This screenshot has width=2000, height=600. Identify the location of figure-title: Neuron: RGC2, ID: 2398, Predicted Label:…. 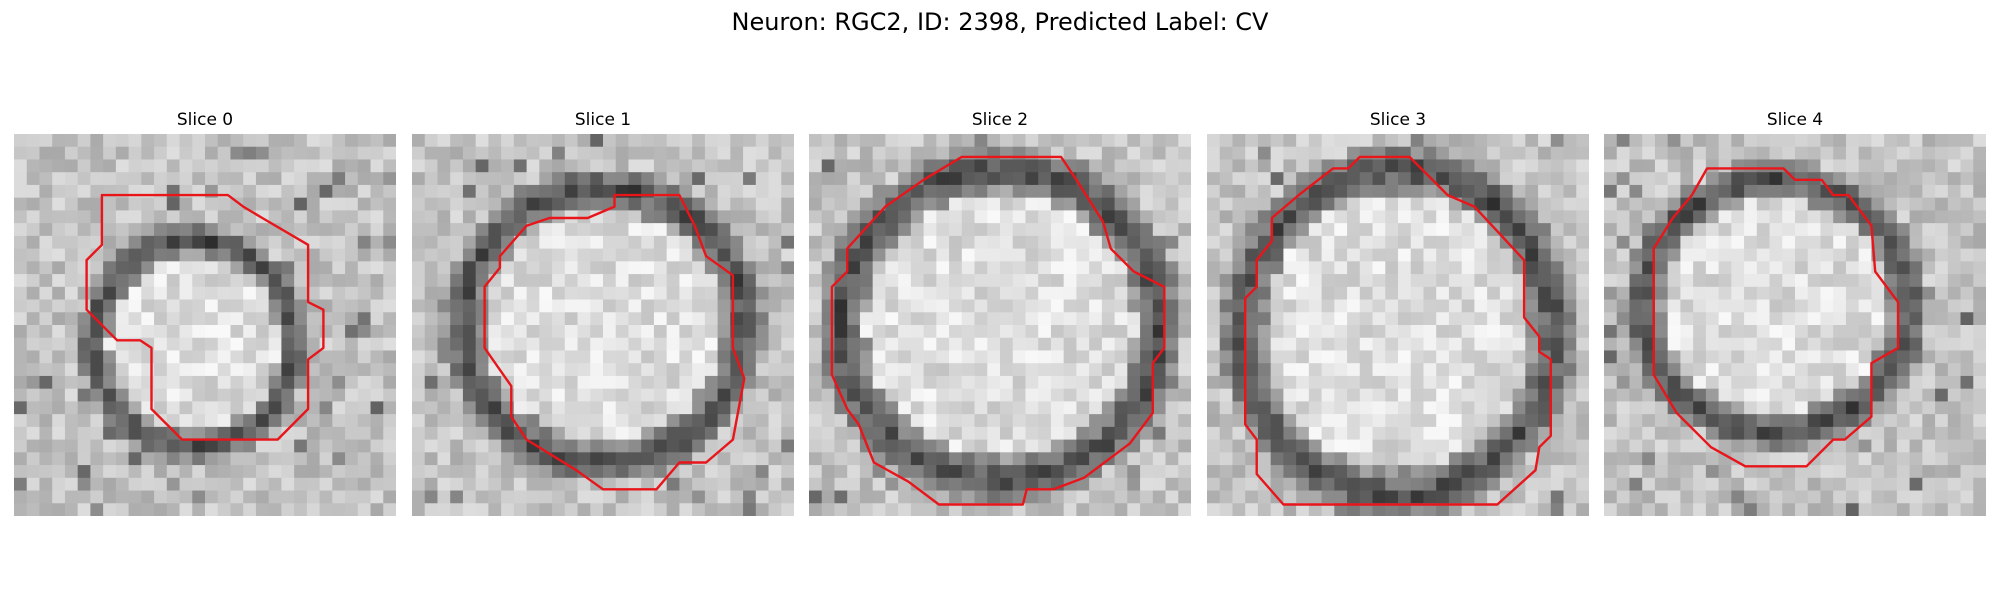
(1000, 22).